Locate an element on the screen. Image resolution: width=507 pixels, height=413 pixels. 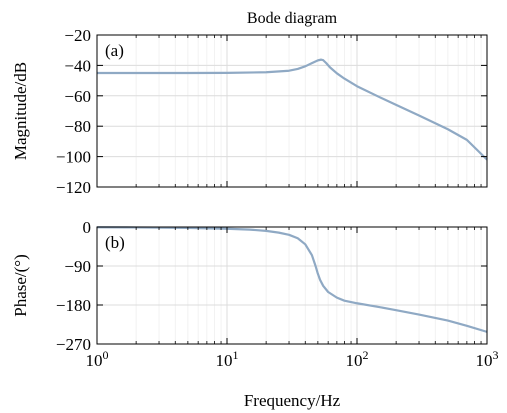
chart-title: Bode diagram is located at coordinates (292, 18).